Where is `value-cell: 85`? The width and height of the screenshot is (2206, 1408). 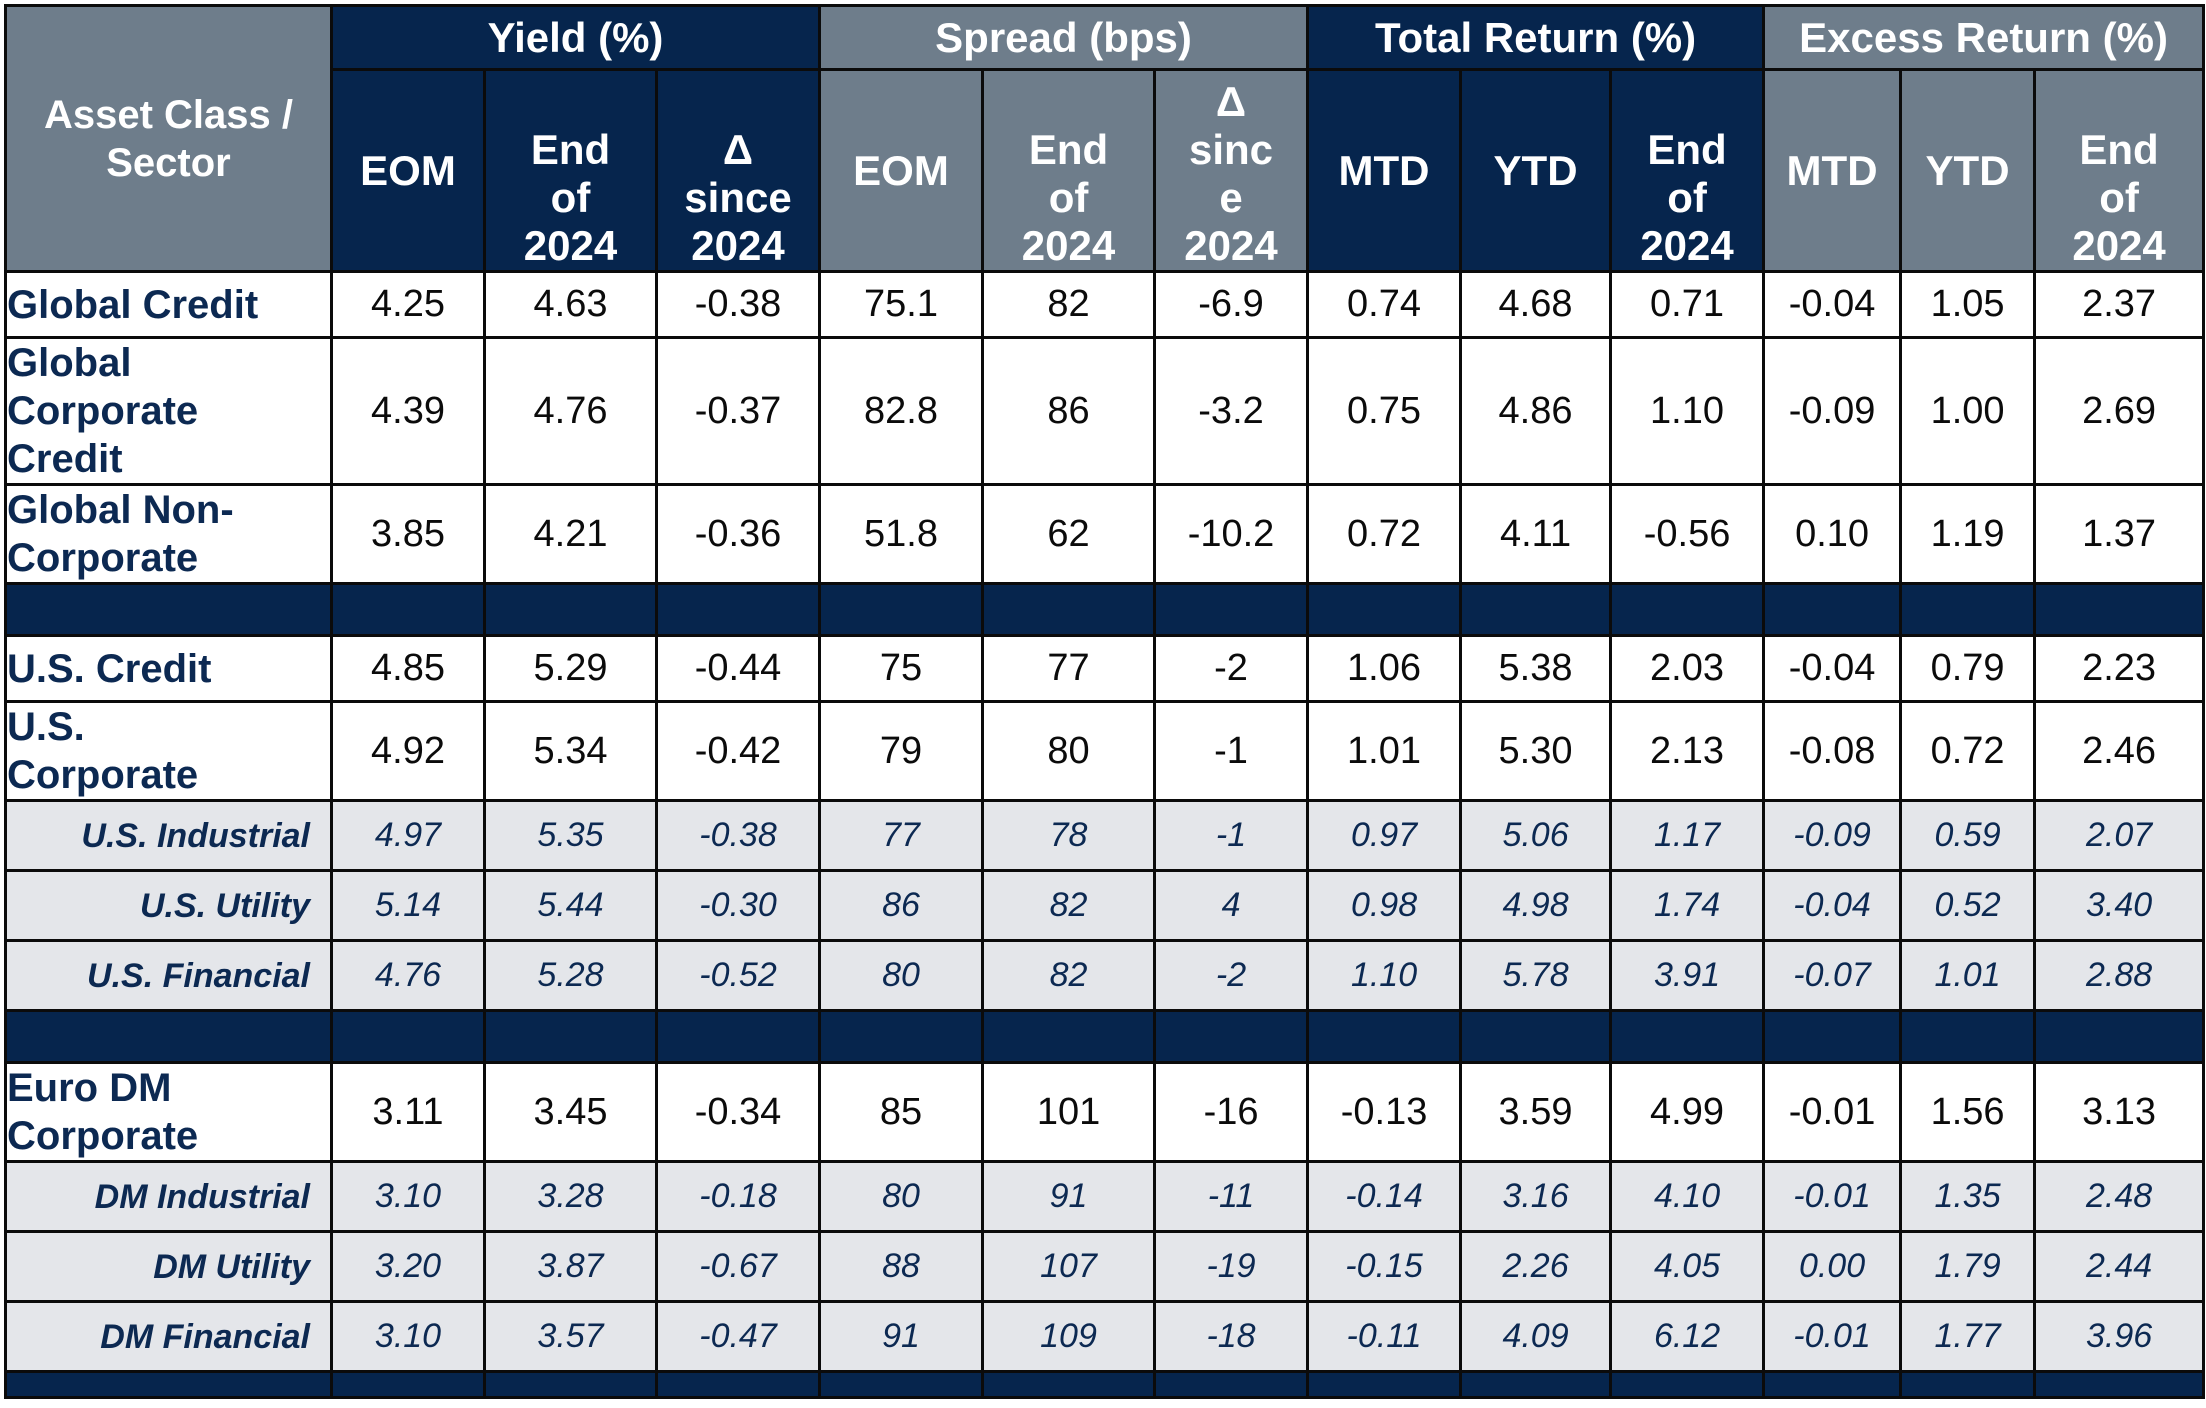
value-cell: 85 is located at coordinates (901, 1112).